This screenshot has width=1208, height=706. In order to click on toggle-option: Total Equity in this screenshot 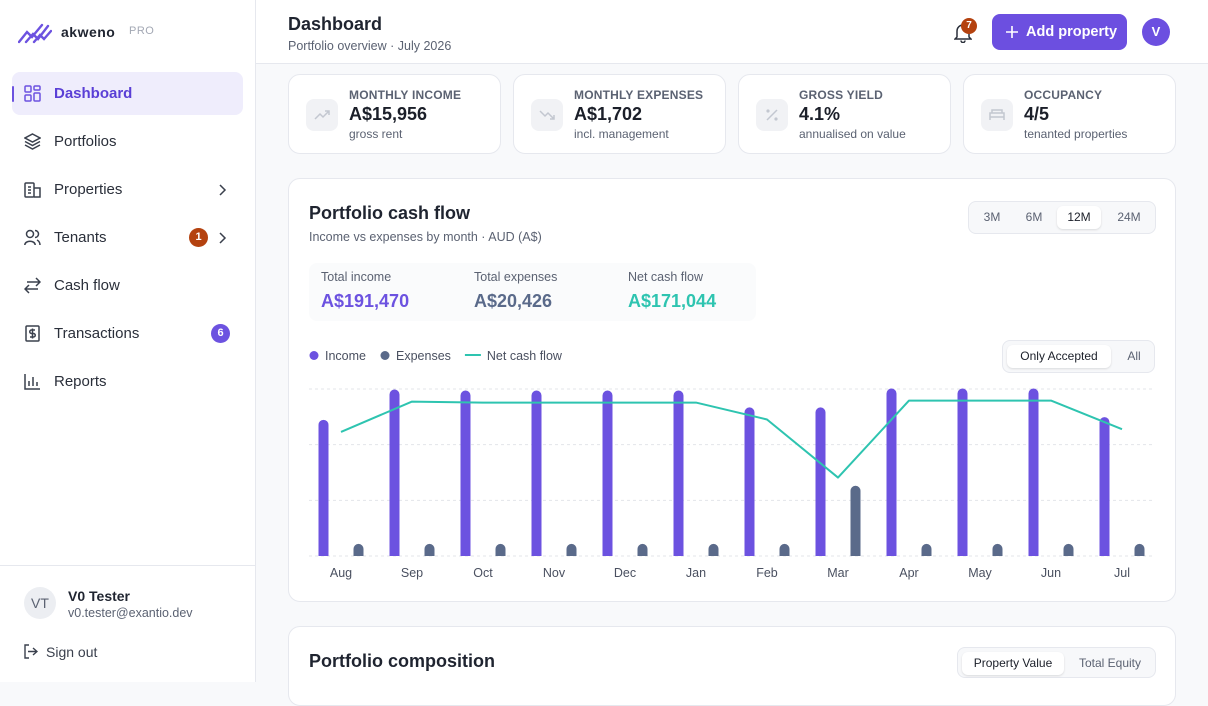, I will do `click(1110, 663)`.